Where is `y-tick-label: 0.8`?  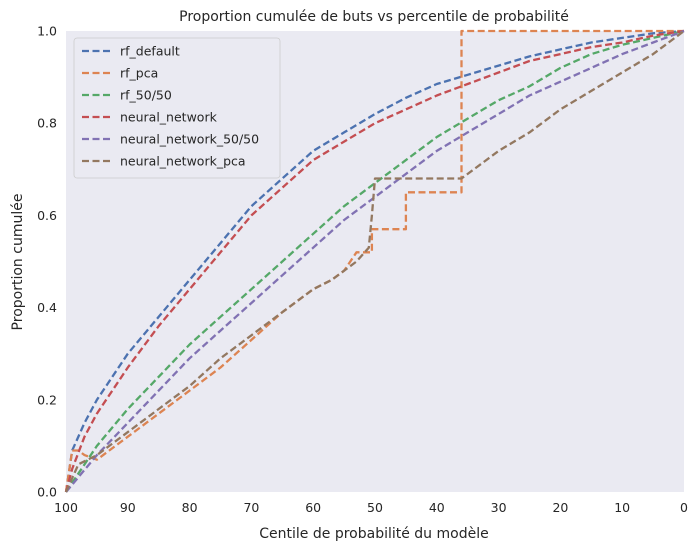 y-tick-label: 0.8 is located at coordinates (47, 123).